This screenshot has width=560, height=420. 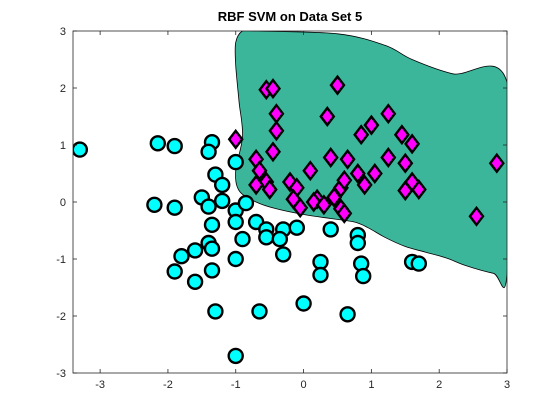 I want to click on y-tick-label: 2, so click(x=63, y=89).